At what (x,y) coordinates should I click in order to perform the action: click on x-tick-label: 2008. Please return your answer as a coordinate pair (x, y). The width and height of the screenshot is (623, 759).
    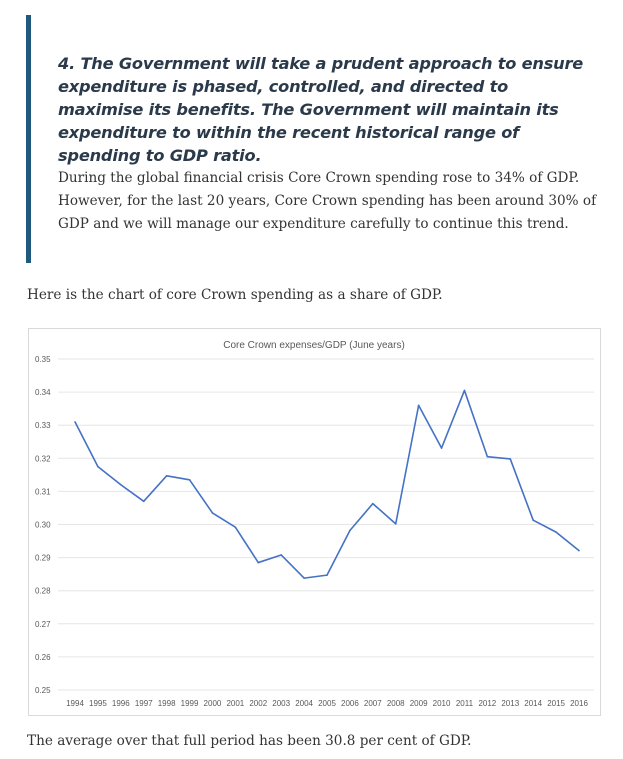
    Looking at the image, I should click on (396, 703).